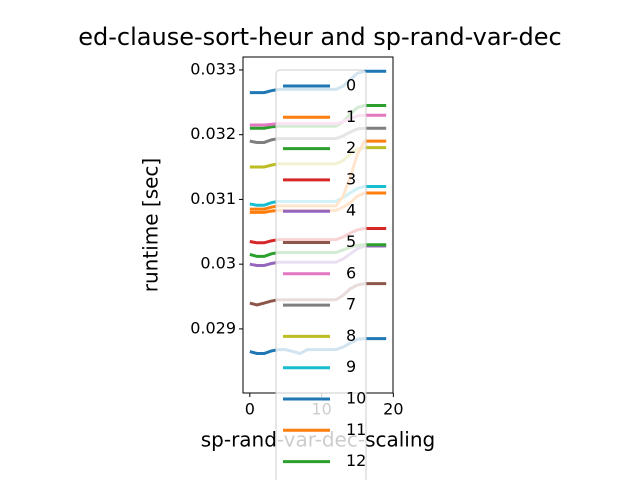  I want to click on y-tick-label: 0.032, so click(213, 133).